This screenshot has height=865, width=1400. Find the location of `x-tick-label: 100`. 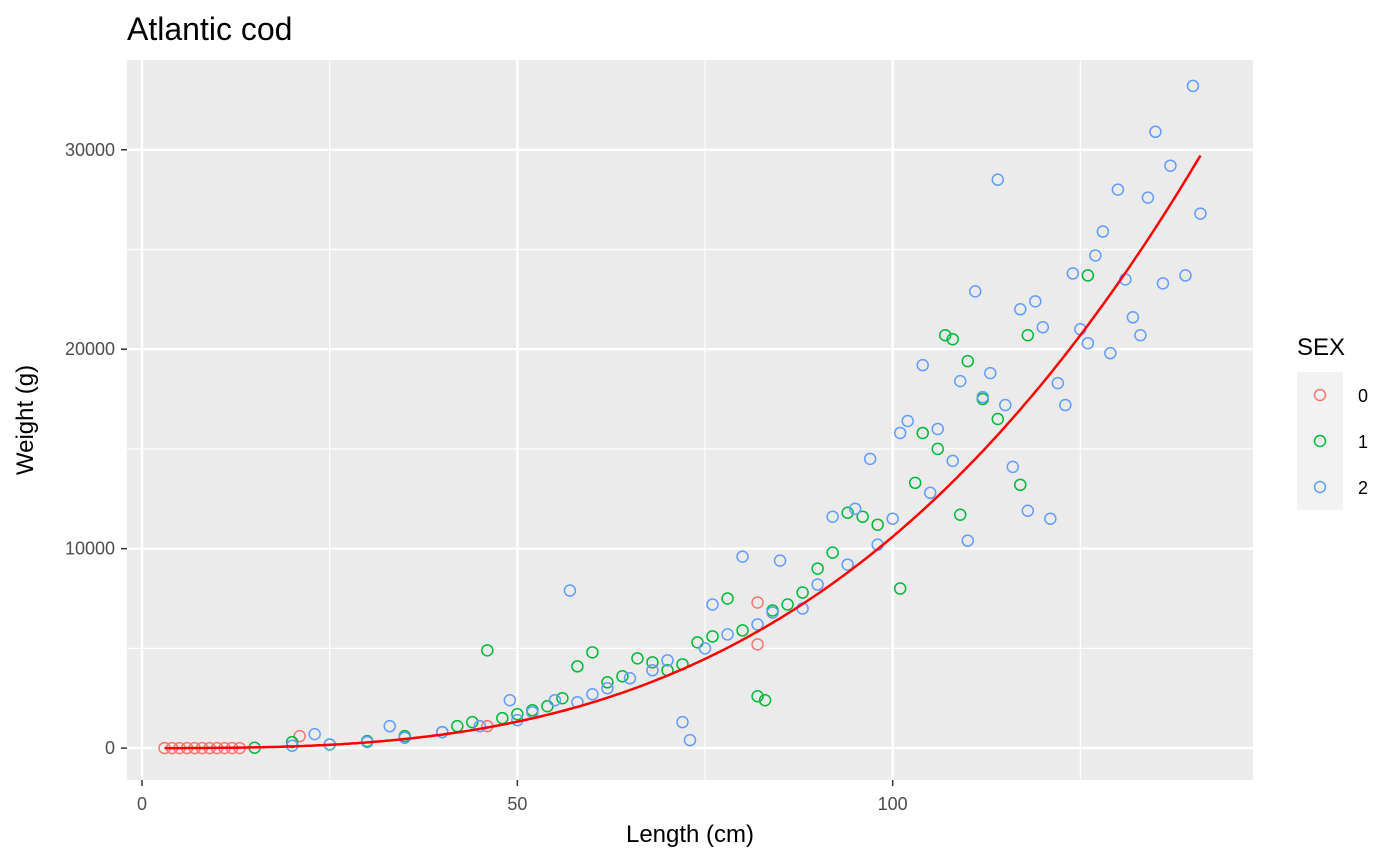

x-tick-label: 100 is located at coordinates (893, 804).